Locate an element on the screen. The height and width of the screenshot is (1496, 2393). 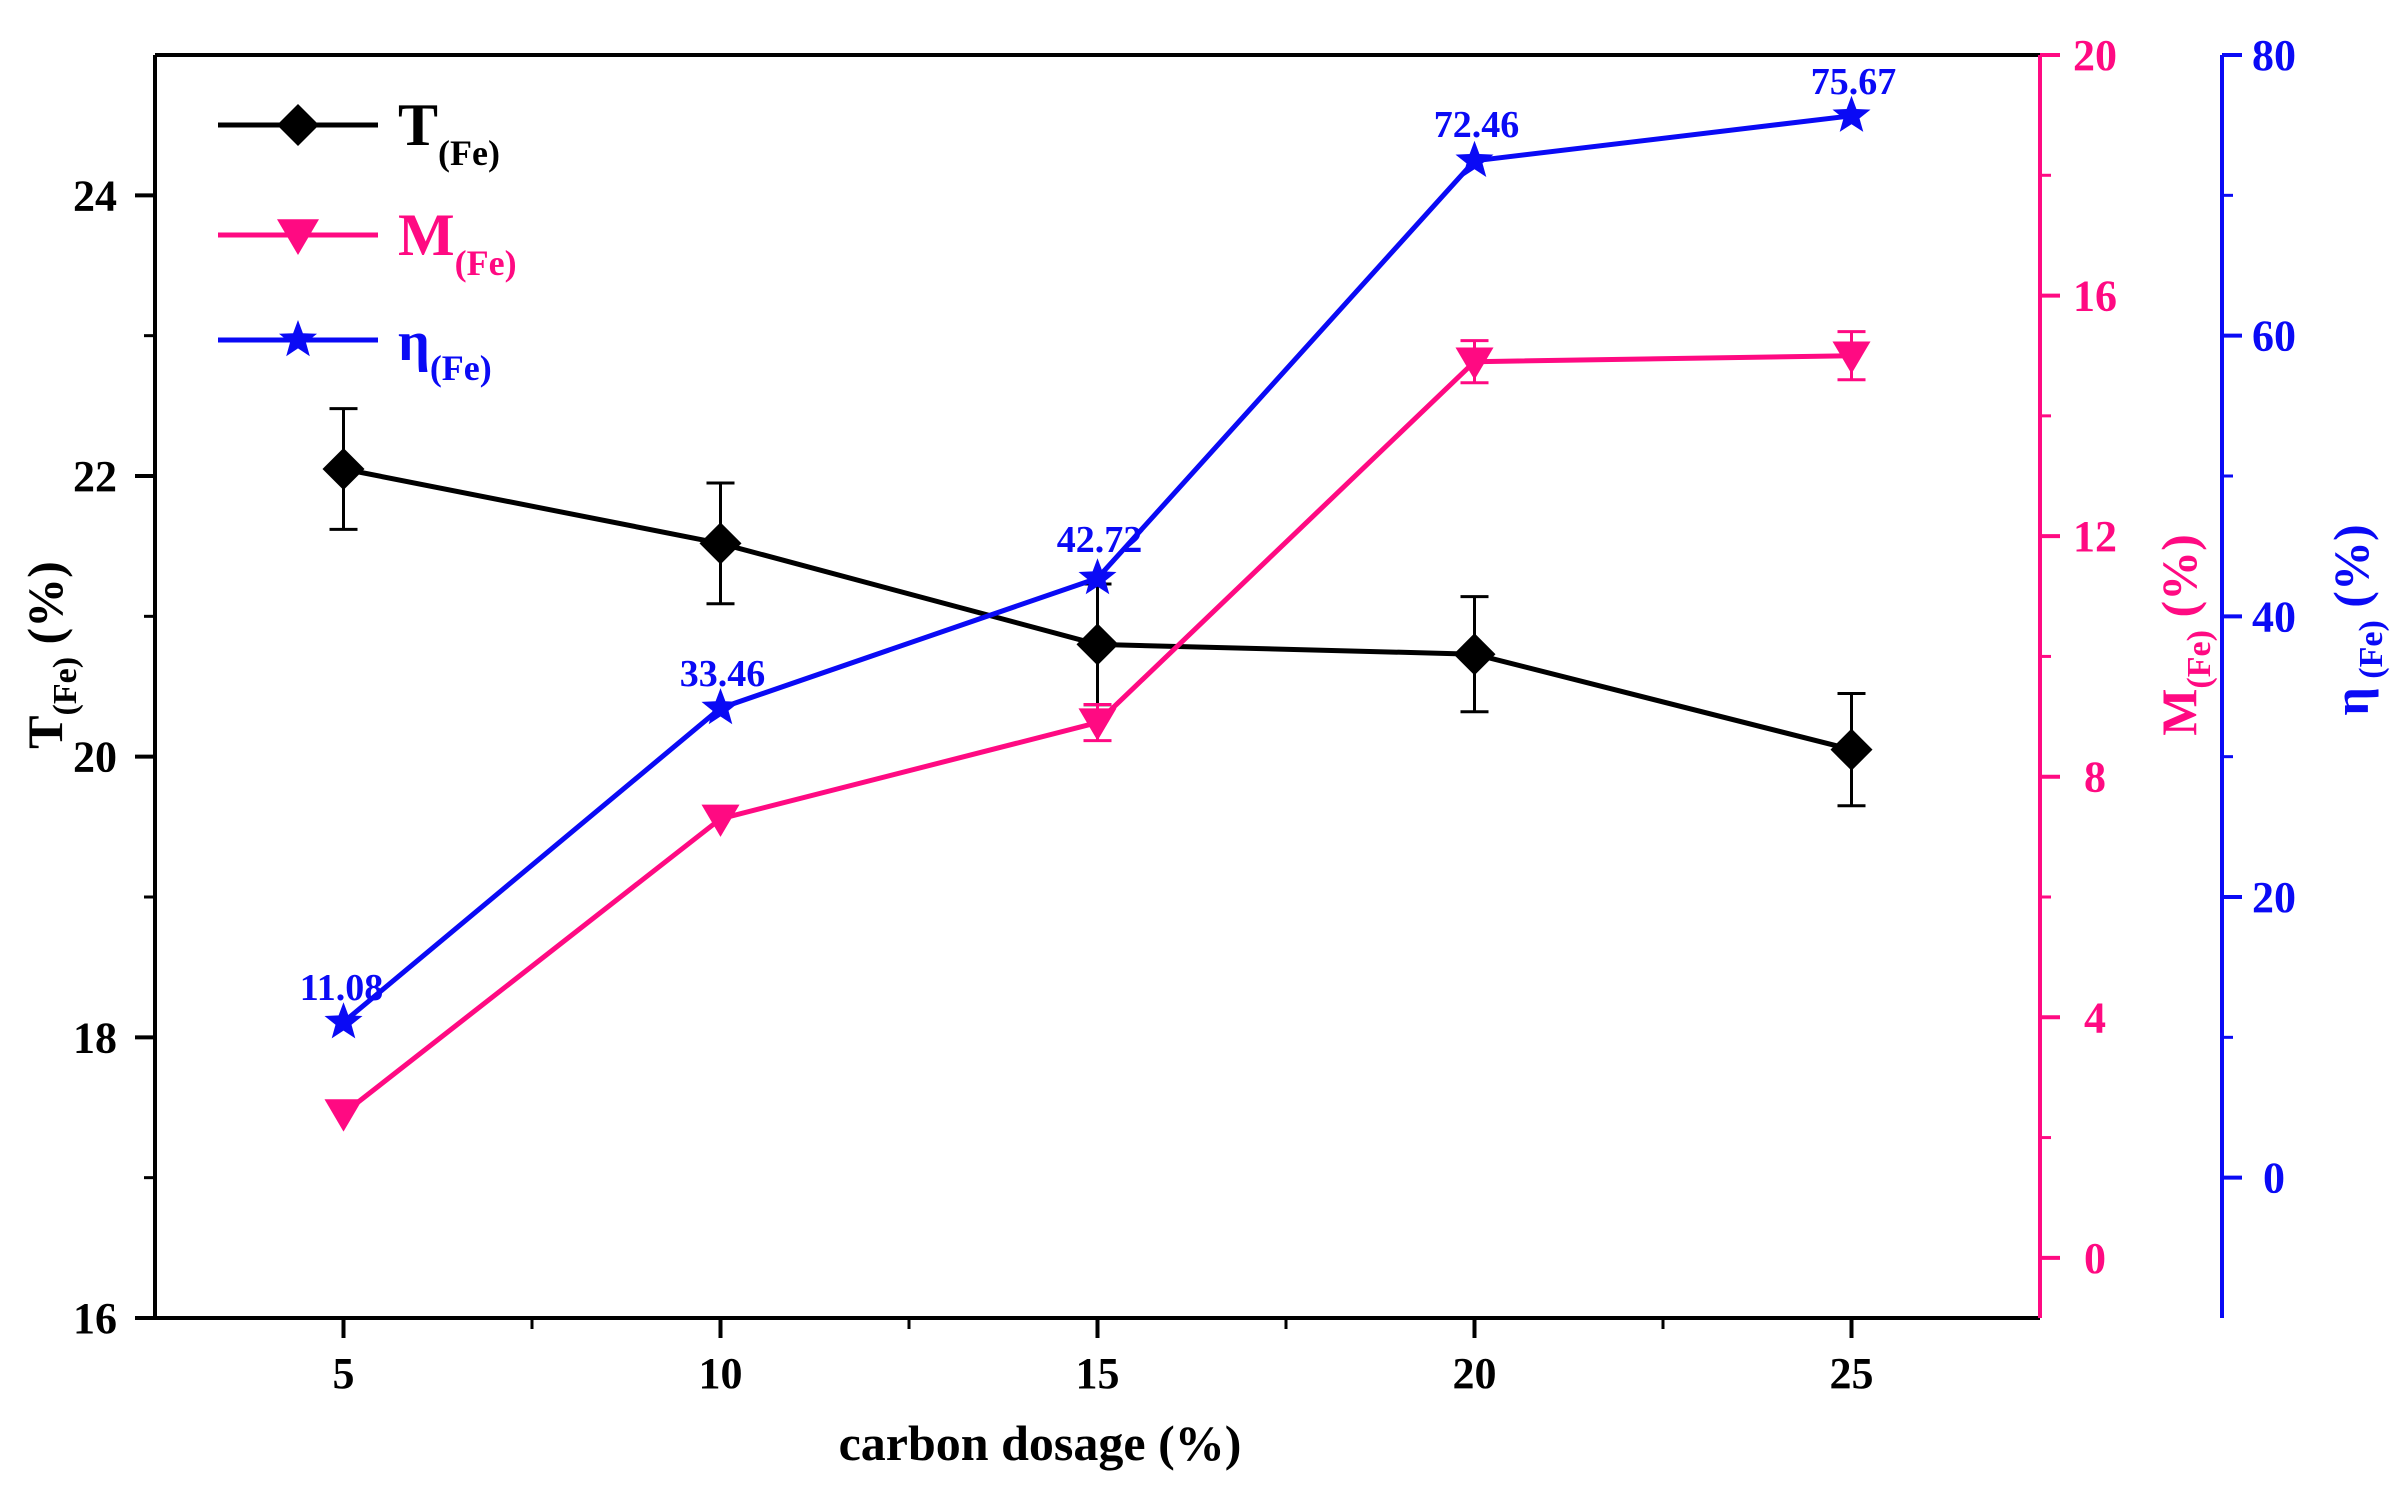
x-tick-label: 15 is located at coordinates (1098, 1373).